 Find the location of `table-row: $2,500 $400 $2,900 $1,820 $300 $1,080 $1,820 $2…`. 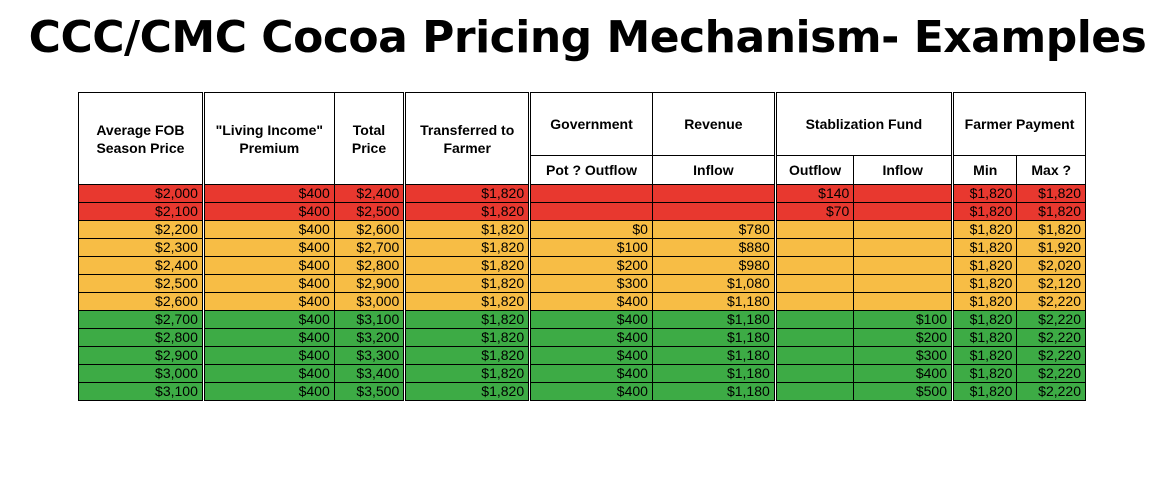

table-row: $2,500 $400 $2,900 $1,820 $300 $1,080 $1,820 $2… is located at coordinates (582, 283).